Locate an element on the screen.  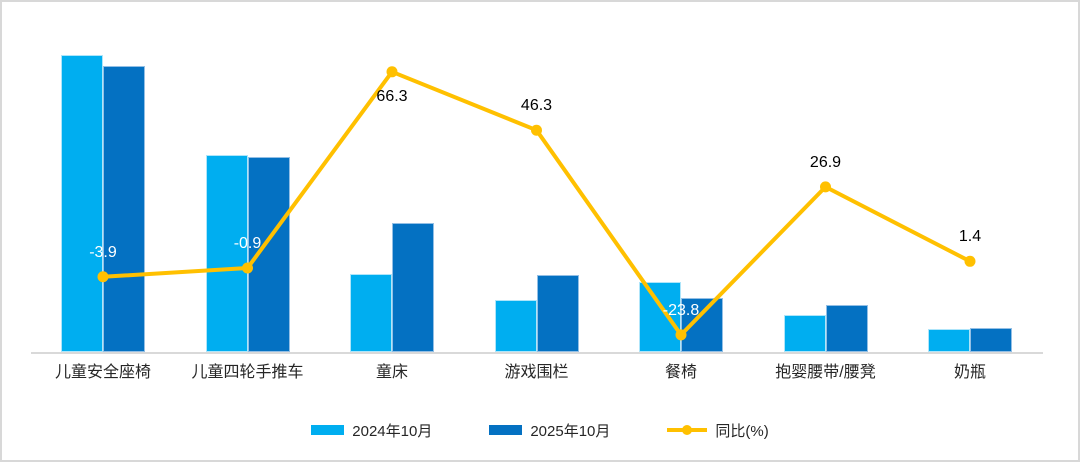
category-label: 抱婴腰带/腰凳 is located at coordinates (825, 372).